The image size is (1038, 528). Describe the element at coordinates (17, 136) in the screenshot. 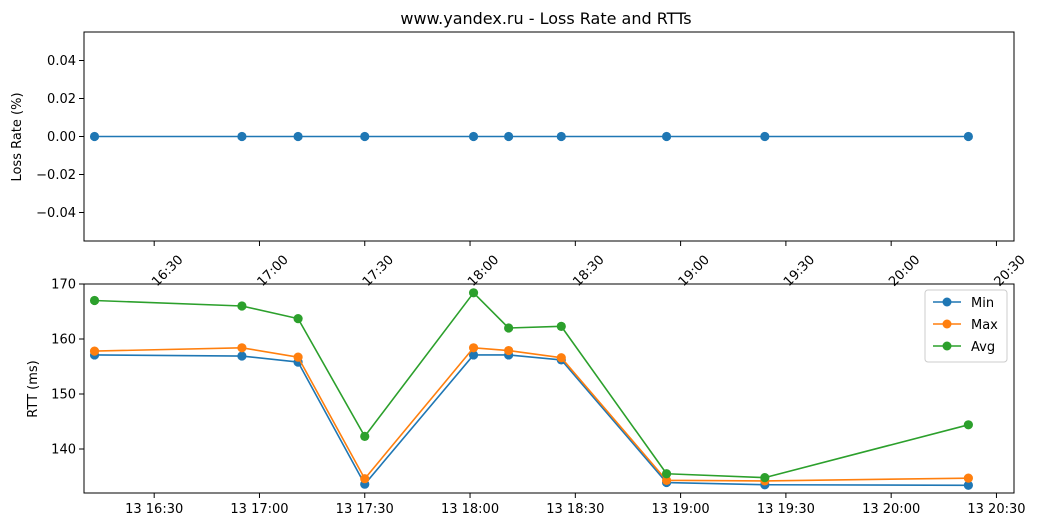

I see `loss-rate-y-axis-label: Loss Rate (%)` at that location.